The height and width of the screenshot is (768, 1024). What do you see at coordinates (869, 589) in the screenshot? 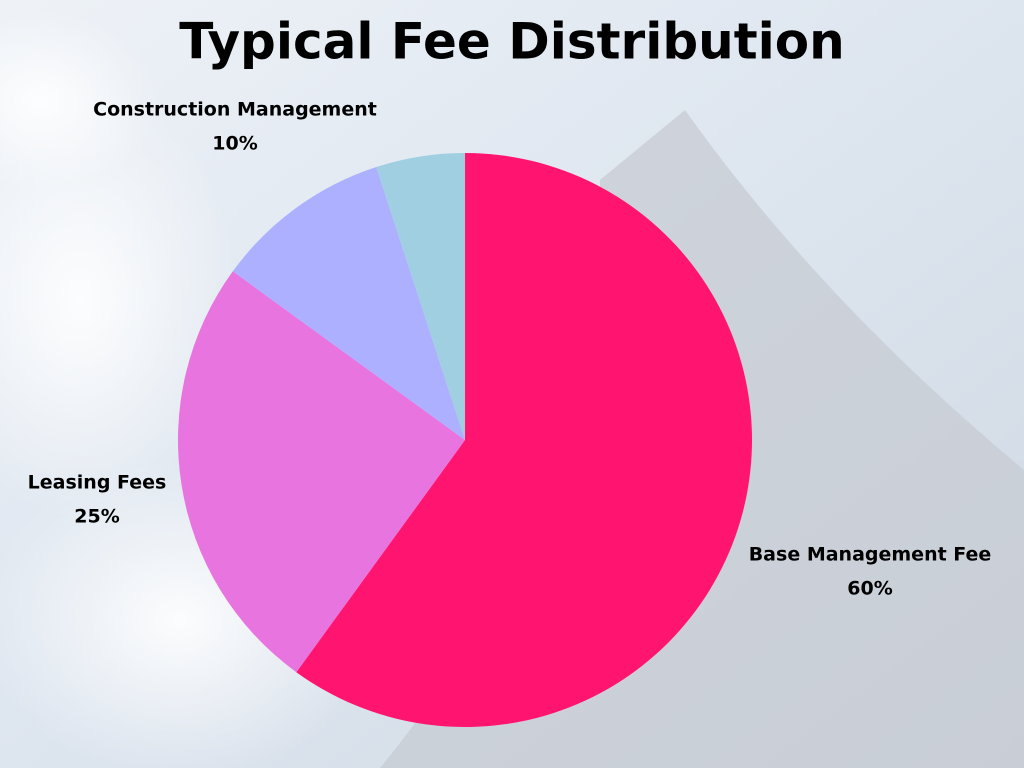
I see `slice-value-label: 60%` at bounding box center [869, 589].